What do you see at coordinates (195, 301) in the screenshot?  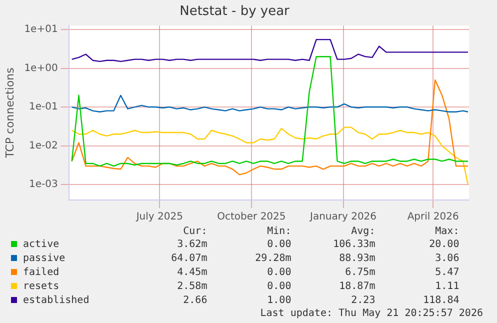 I see `text: 2.66` at bounding box center [195, 301].